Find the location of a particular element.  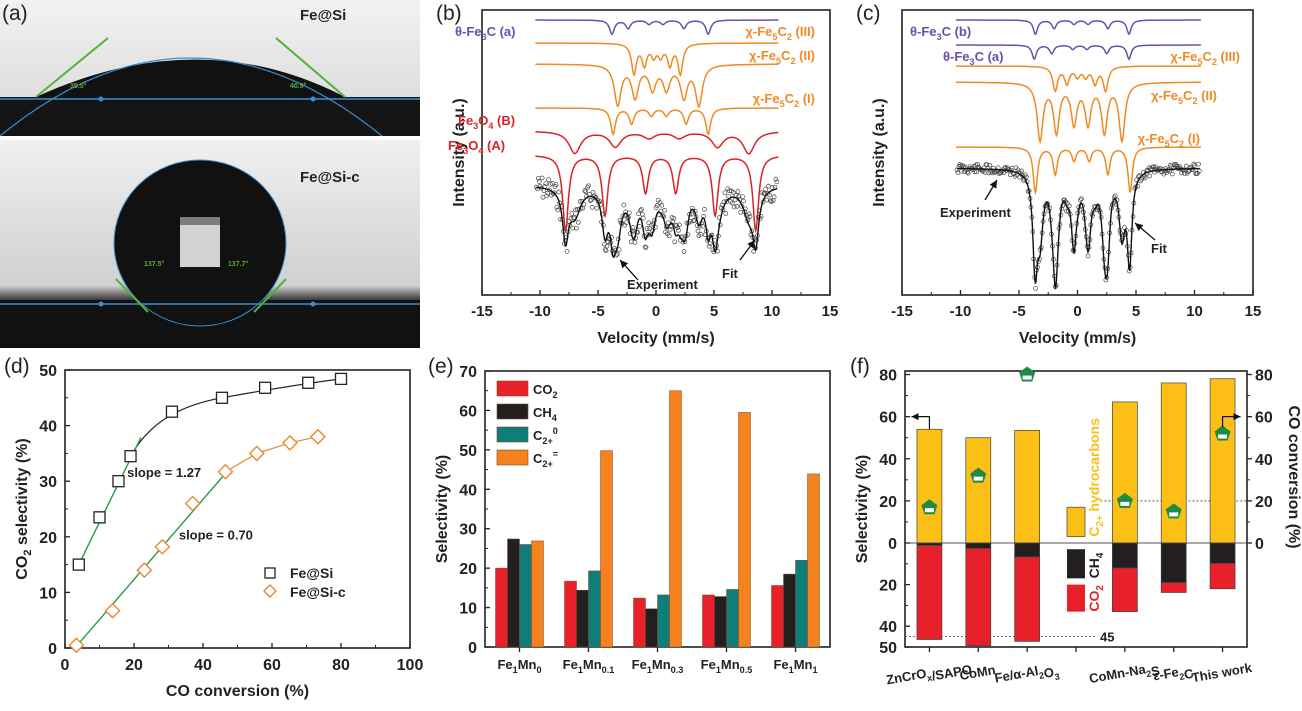

legend-marker-fe-si is located at coordinates (270, 573).